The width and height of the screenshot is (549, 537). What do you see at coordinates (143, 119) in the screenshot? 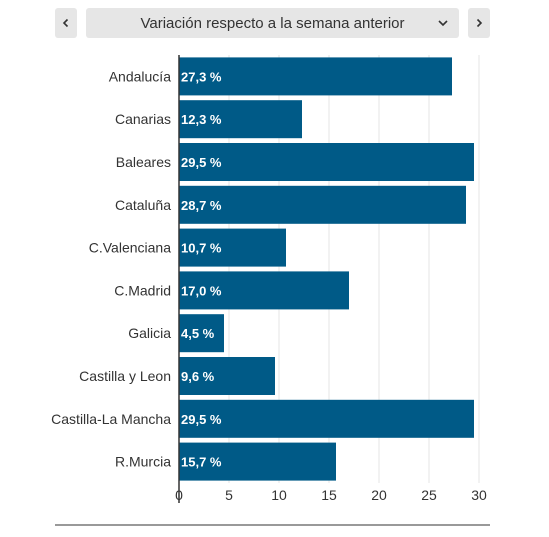
I see `category-label: Canarias` at bounding box center [143, 119].